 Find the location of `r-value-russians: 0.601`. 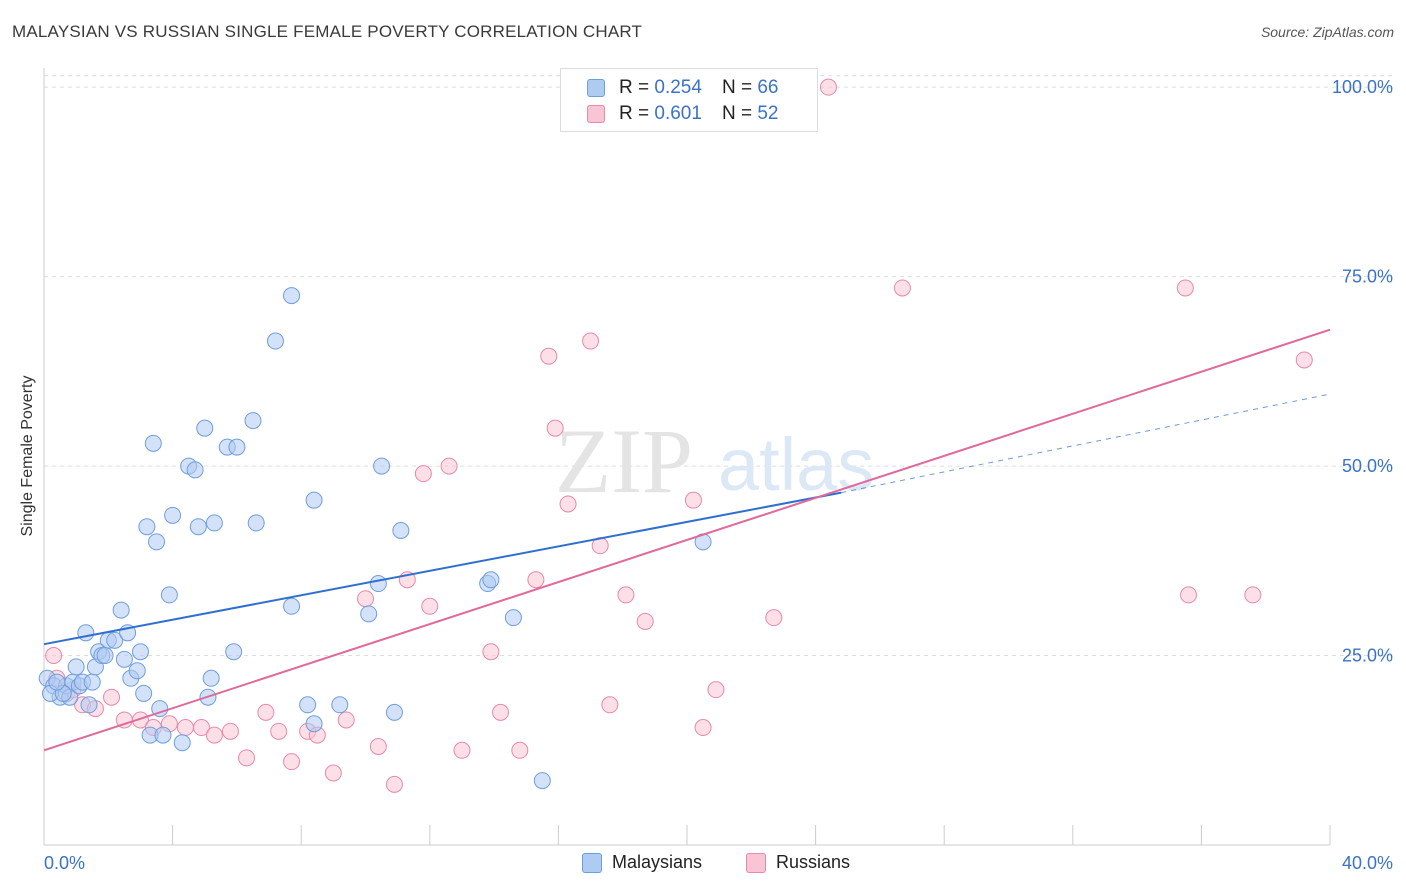

r-value-russians: 0.601 is located at coordinates (678, 113).